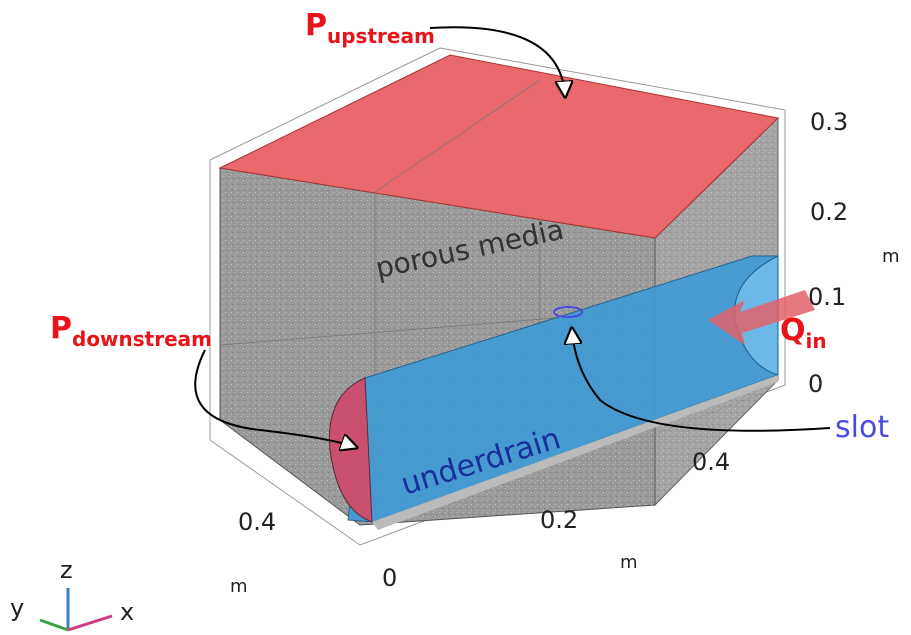 The width and height of the screenshot is (911, 635). What do you see at coordinates (381, 36) in the screenshot?
I see `subscript: upstream` at bounding box center [381, 36].